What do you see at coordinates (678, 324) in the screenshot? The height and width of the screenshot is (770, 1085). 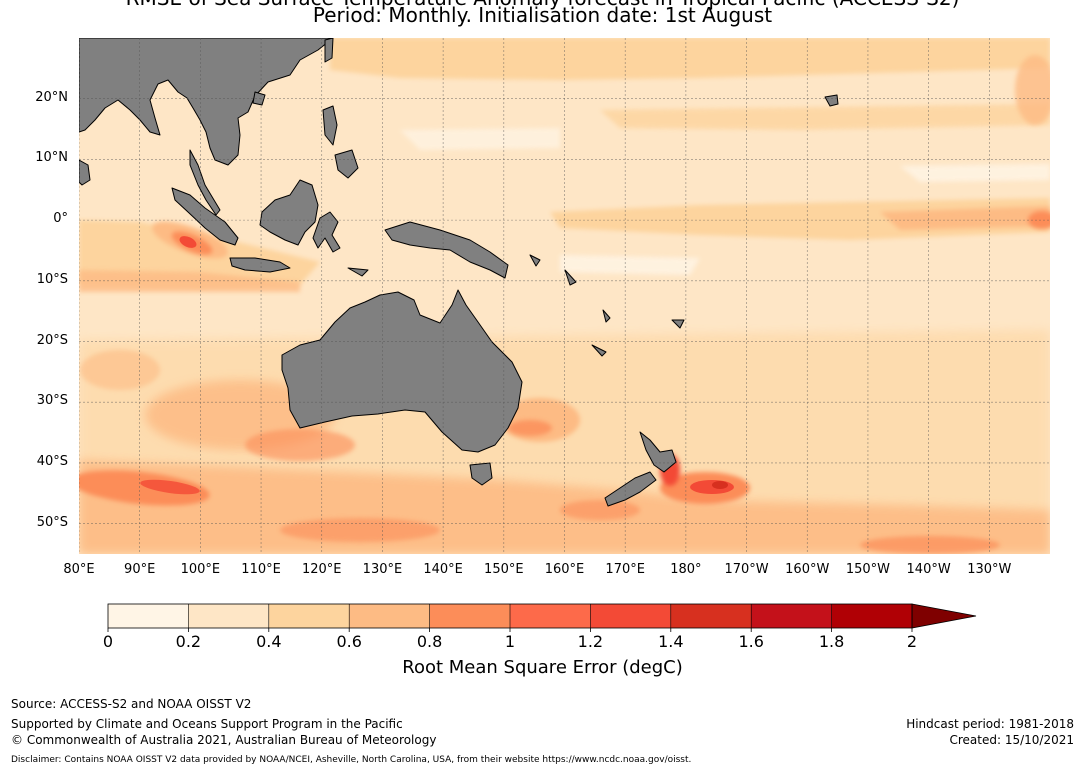 I see `fiji` at bounding box center [678, 324].